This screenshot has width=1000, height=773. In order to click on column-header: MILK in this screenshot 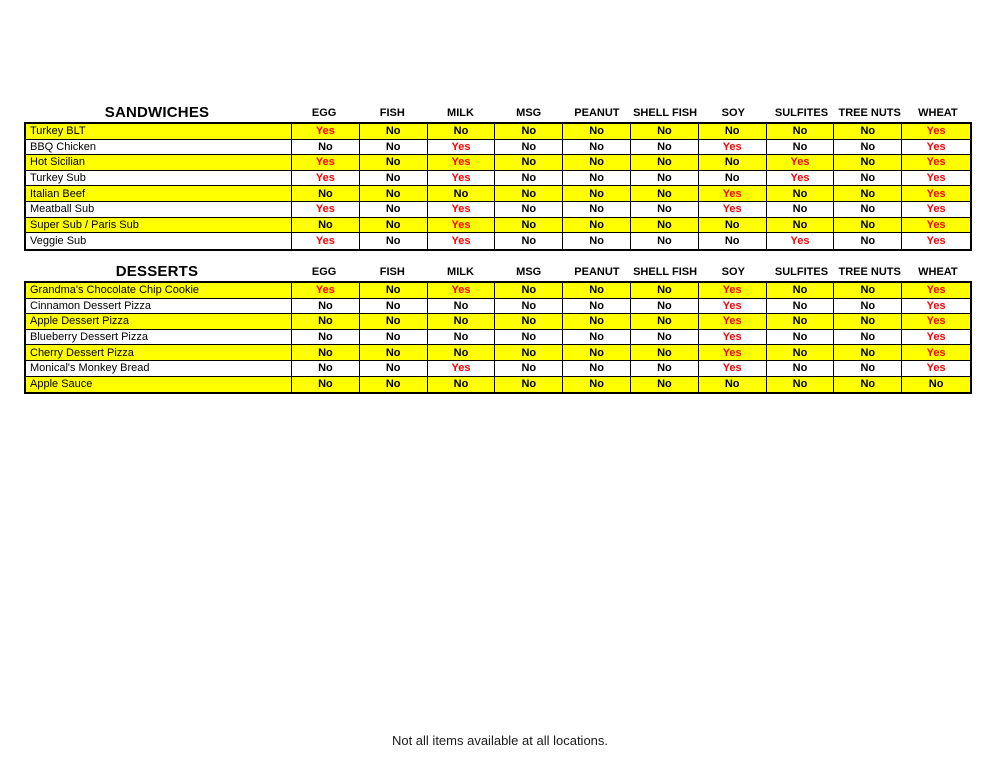, I will do `click(460, 271)`.